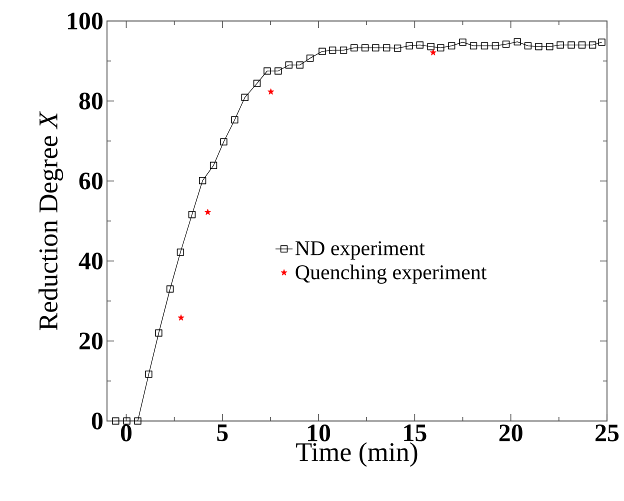 The image size is (624, 501). What do you see at coordinates (91, 181) in the screenshot?
I see `y-tick-label: 60` at bounding box center [91, 181].